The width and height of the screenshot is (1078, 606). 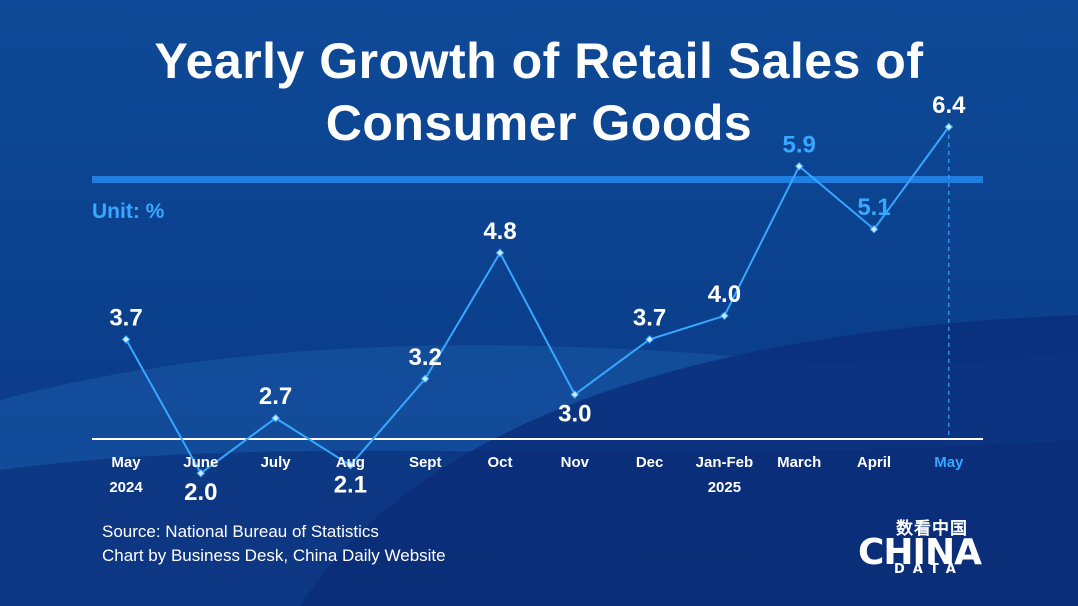 What do you see at coordinates (200, 492) in the screenshot?
I see `data-label: 2.0` at bounding box center [200, 492].